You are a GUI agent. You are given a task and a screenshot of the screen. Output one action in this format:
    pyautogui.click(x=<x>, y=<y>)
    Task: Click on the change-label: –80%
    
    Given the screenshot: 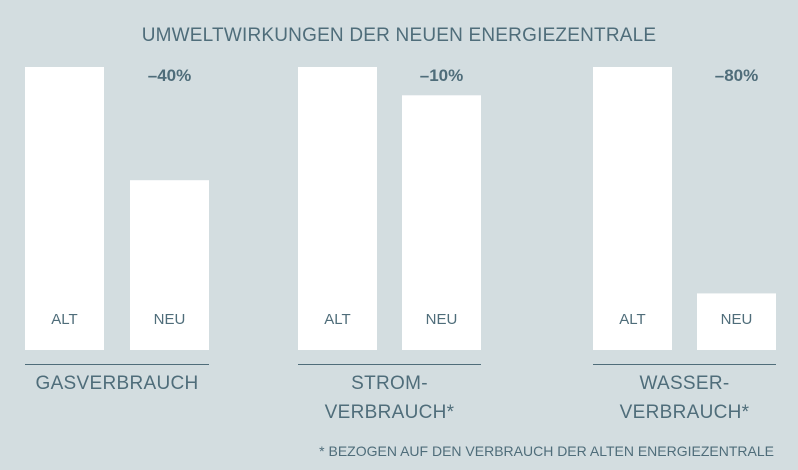 What is the action you would take?
    pyautogui.click(x=736, y=75)
    